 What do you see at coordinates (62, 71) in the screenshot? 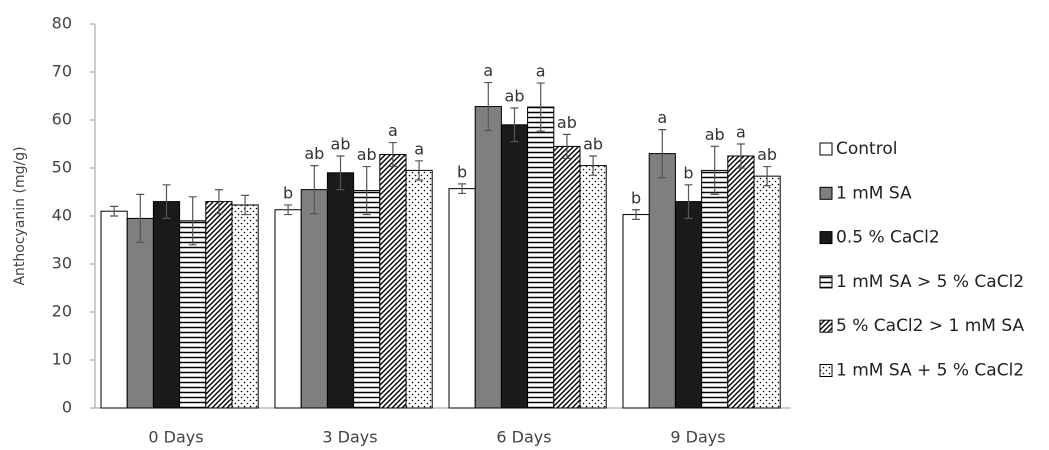
I see `y-tick-label: 70` at bounding box center [62, 71].